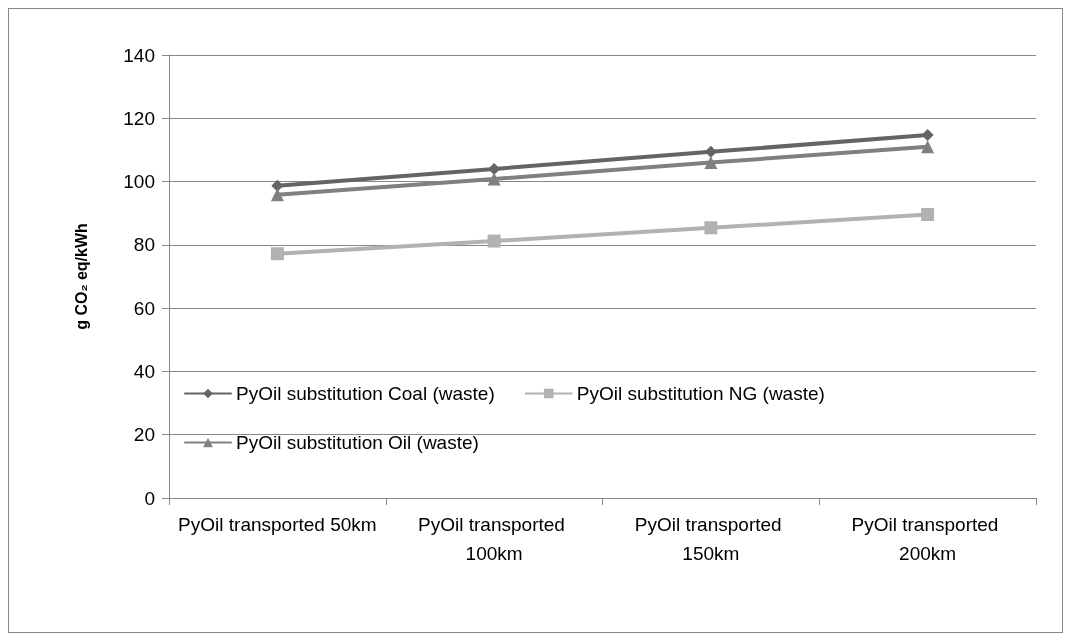 The height and width of the screenshot is (643, 1073). Describe the element at coordinates (139, 182) in the screenshot. I see `y-tick-label: 100` at that location.